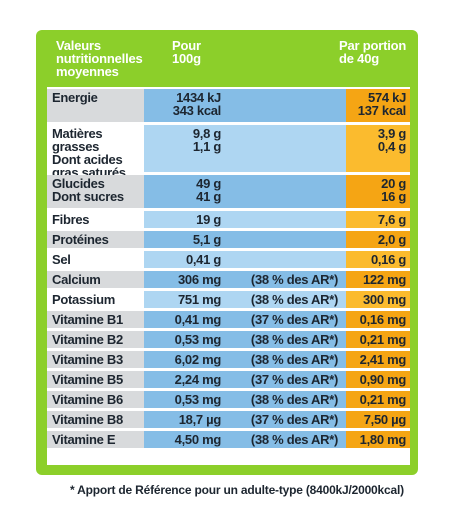 The image size is (452, 530). What do you see at coordinates (199, 279) in the screenshot?
I see `value-per-100g-line: 306 mg` at bounding box center [199, 279].